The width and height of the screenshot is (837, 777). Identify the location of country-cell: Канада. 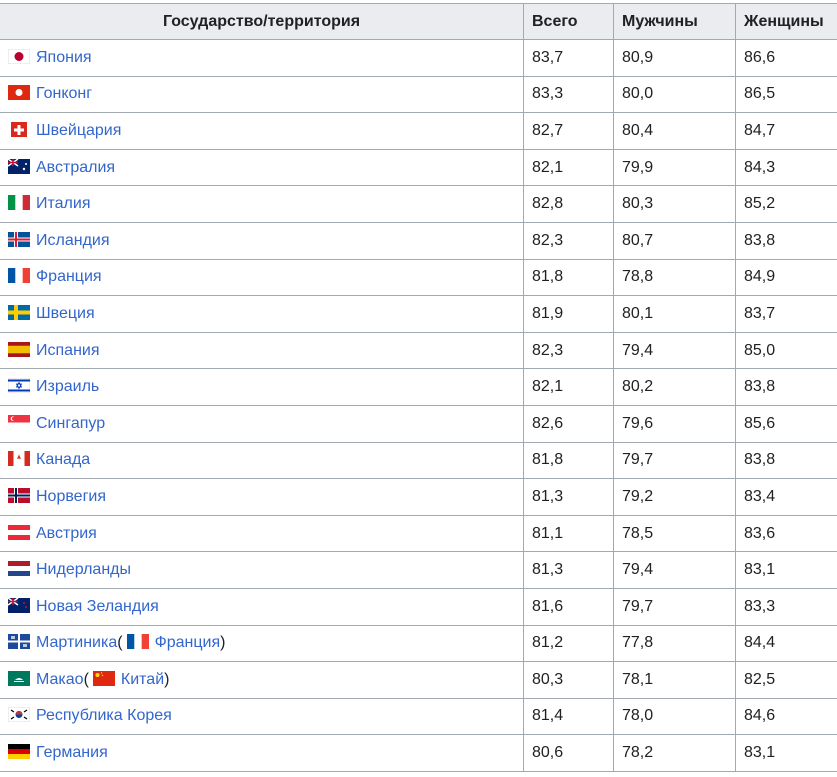
(262, 460).